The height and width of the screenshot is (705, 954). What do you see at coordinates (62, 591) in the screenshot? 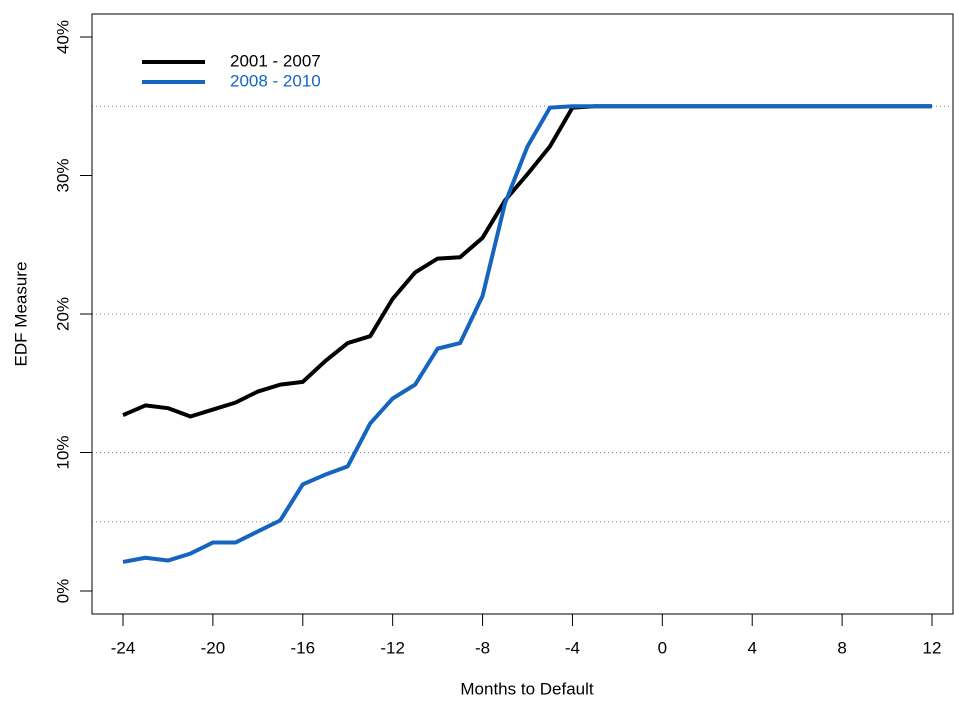
I see `y-tick-label: 0%` at bounding box center [62, 591].